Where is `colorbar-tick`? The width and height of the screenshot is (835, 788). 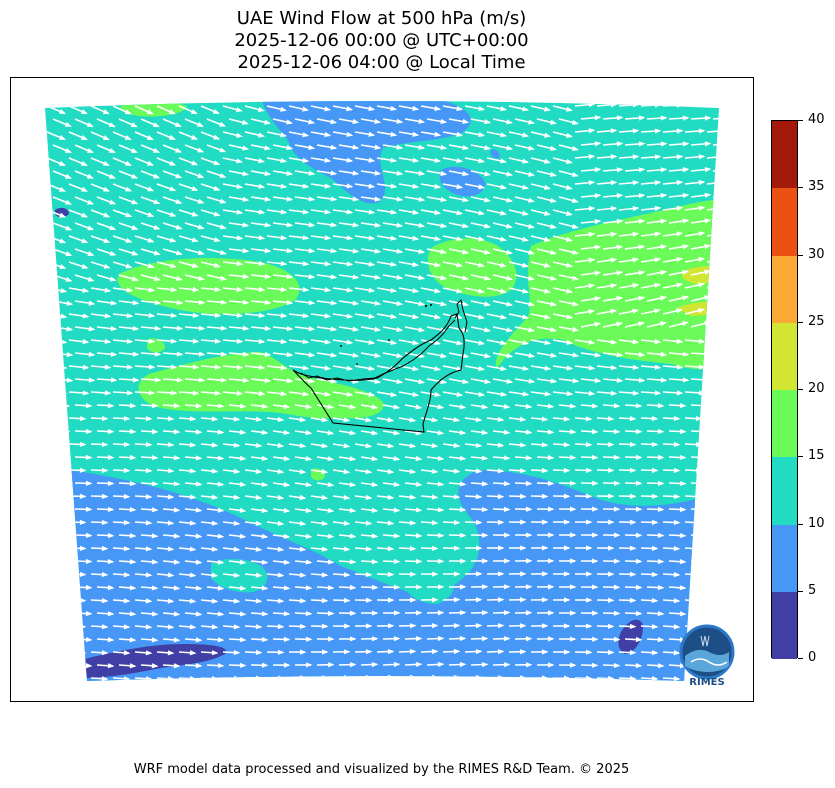 colorbar-tick is located at coordinates (800, 524).